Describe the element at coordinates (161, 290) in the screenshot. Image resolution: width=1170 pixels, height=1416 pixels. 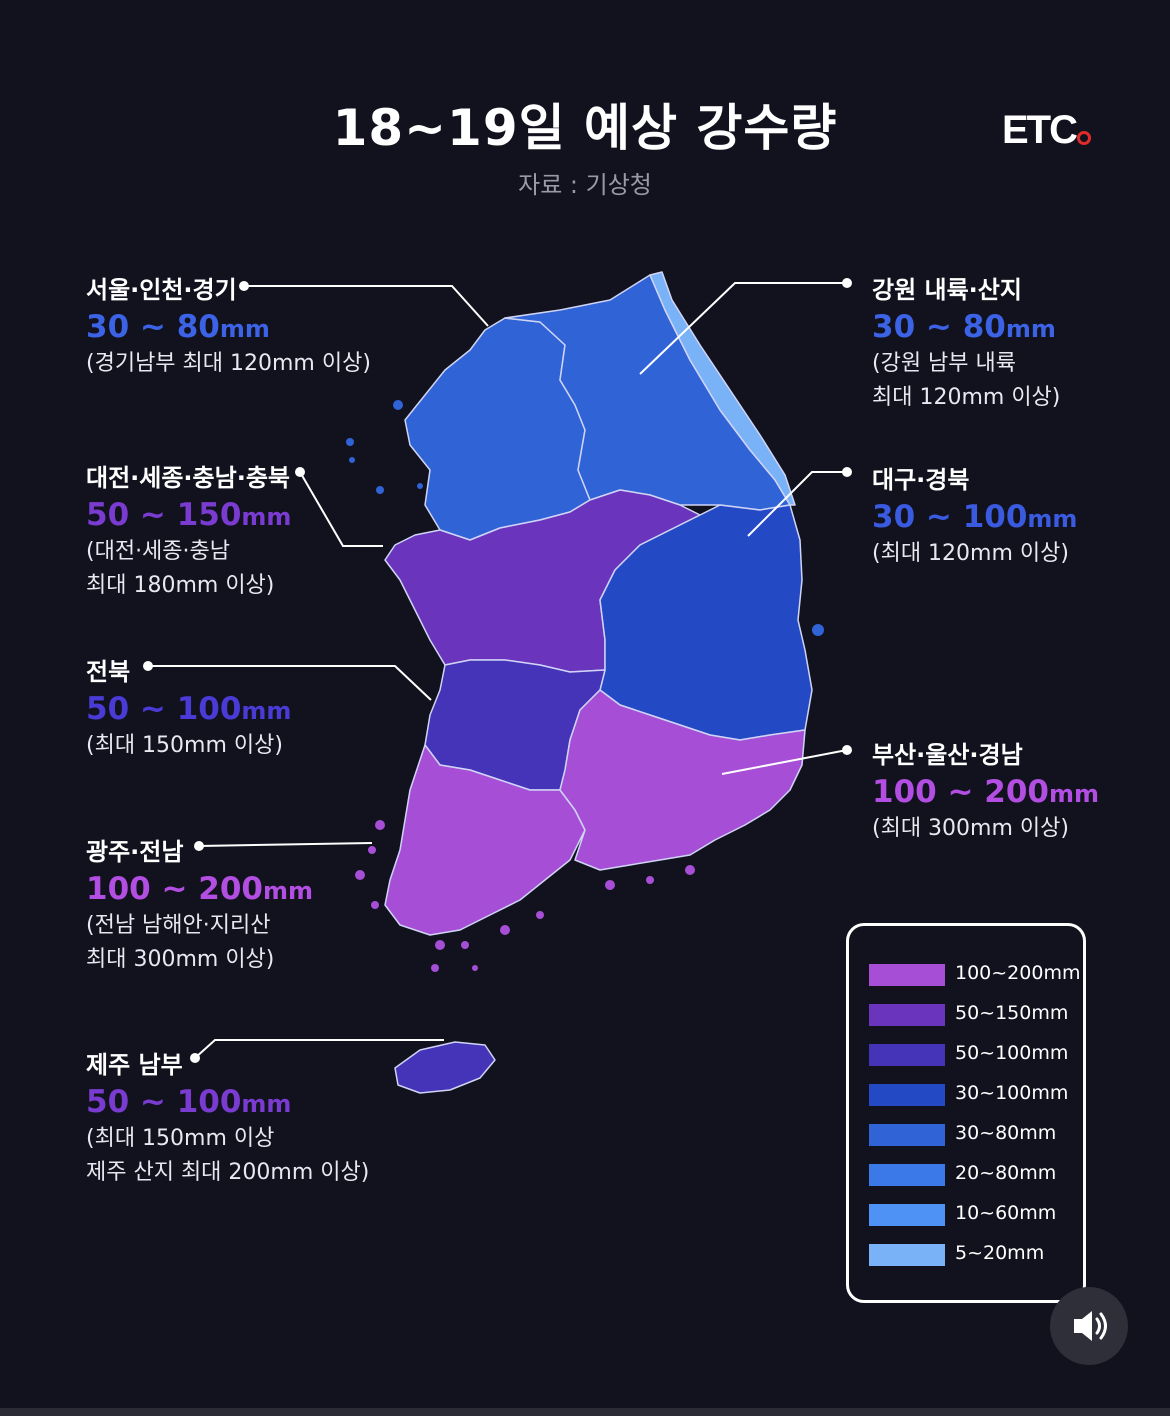
I see `region-name: 서울·인천·경기` at that location.